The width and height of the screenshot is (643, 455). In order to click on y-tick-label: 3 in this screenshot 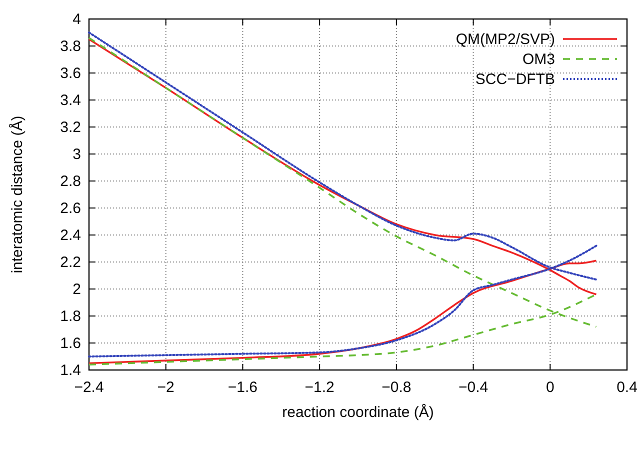, I will do `click(76, 154)`.